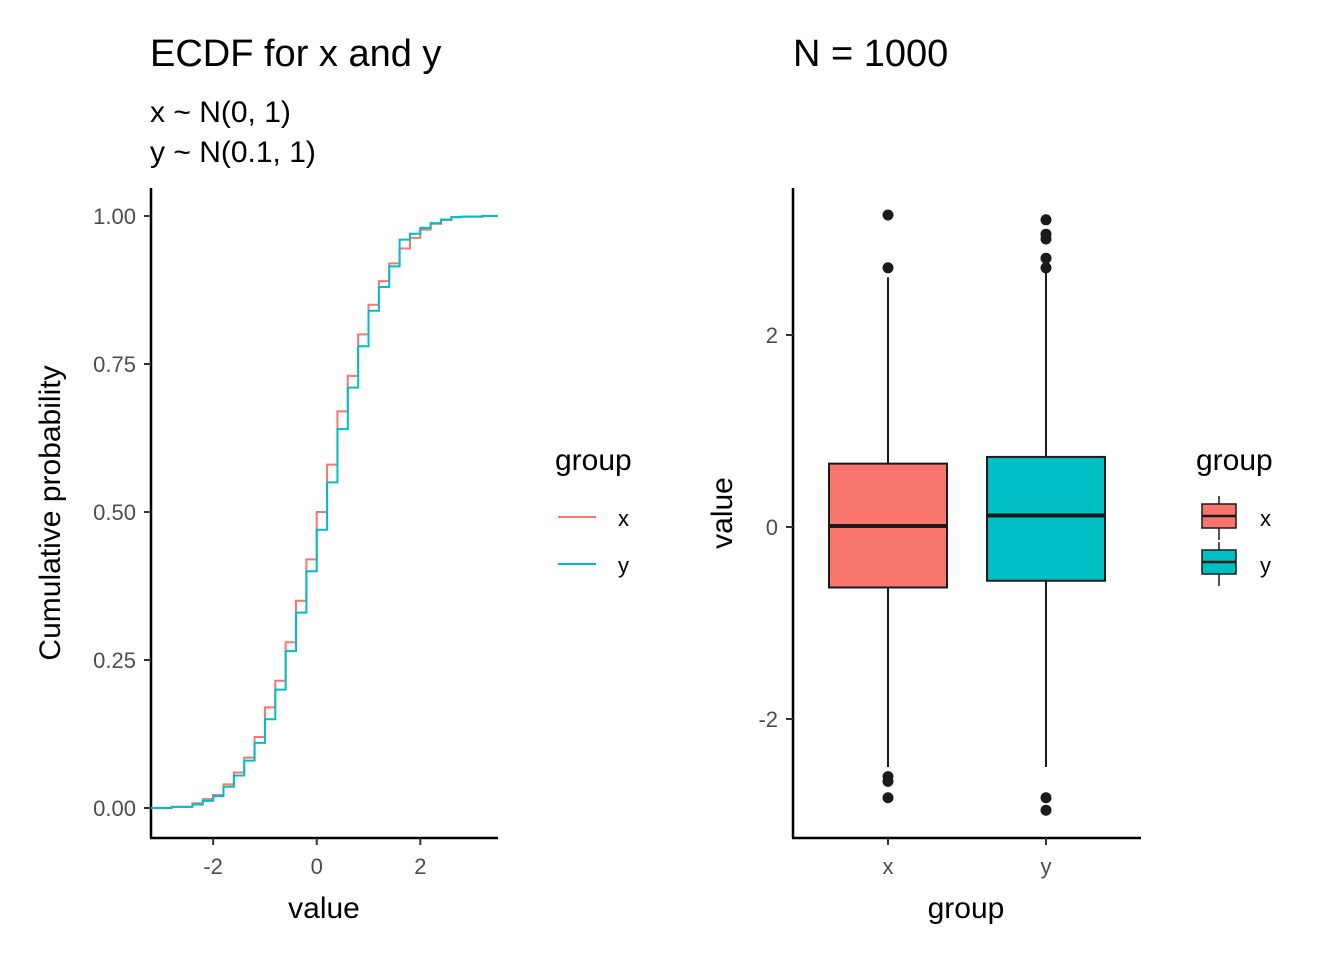  What do you see at coordinates (1234, 460) in the screenshot?
I see `box-legend-title: group` at bounding box center [1234, 460].